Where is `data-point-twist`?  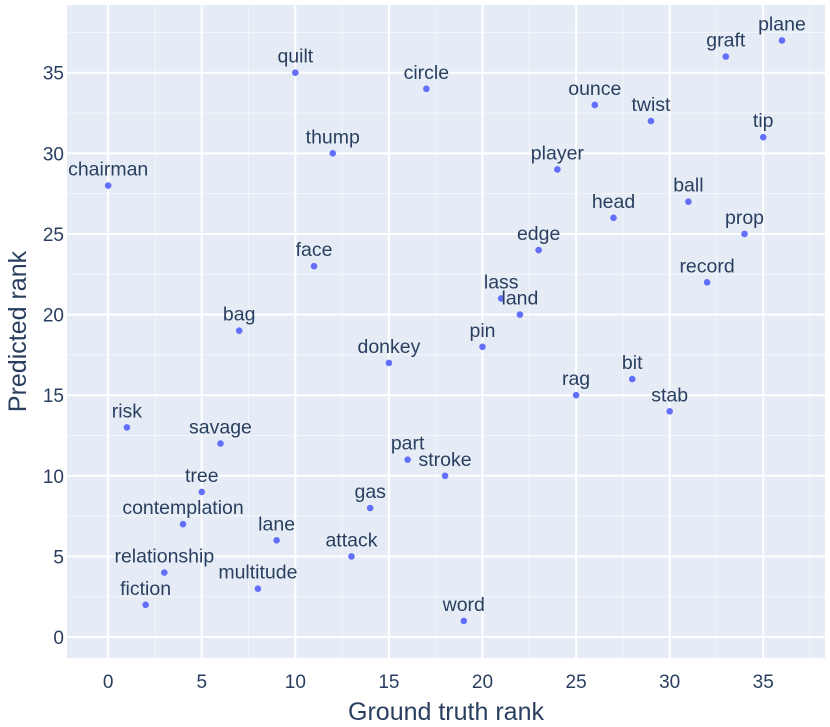
data-point-twist is located at coordinates (651, 121).